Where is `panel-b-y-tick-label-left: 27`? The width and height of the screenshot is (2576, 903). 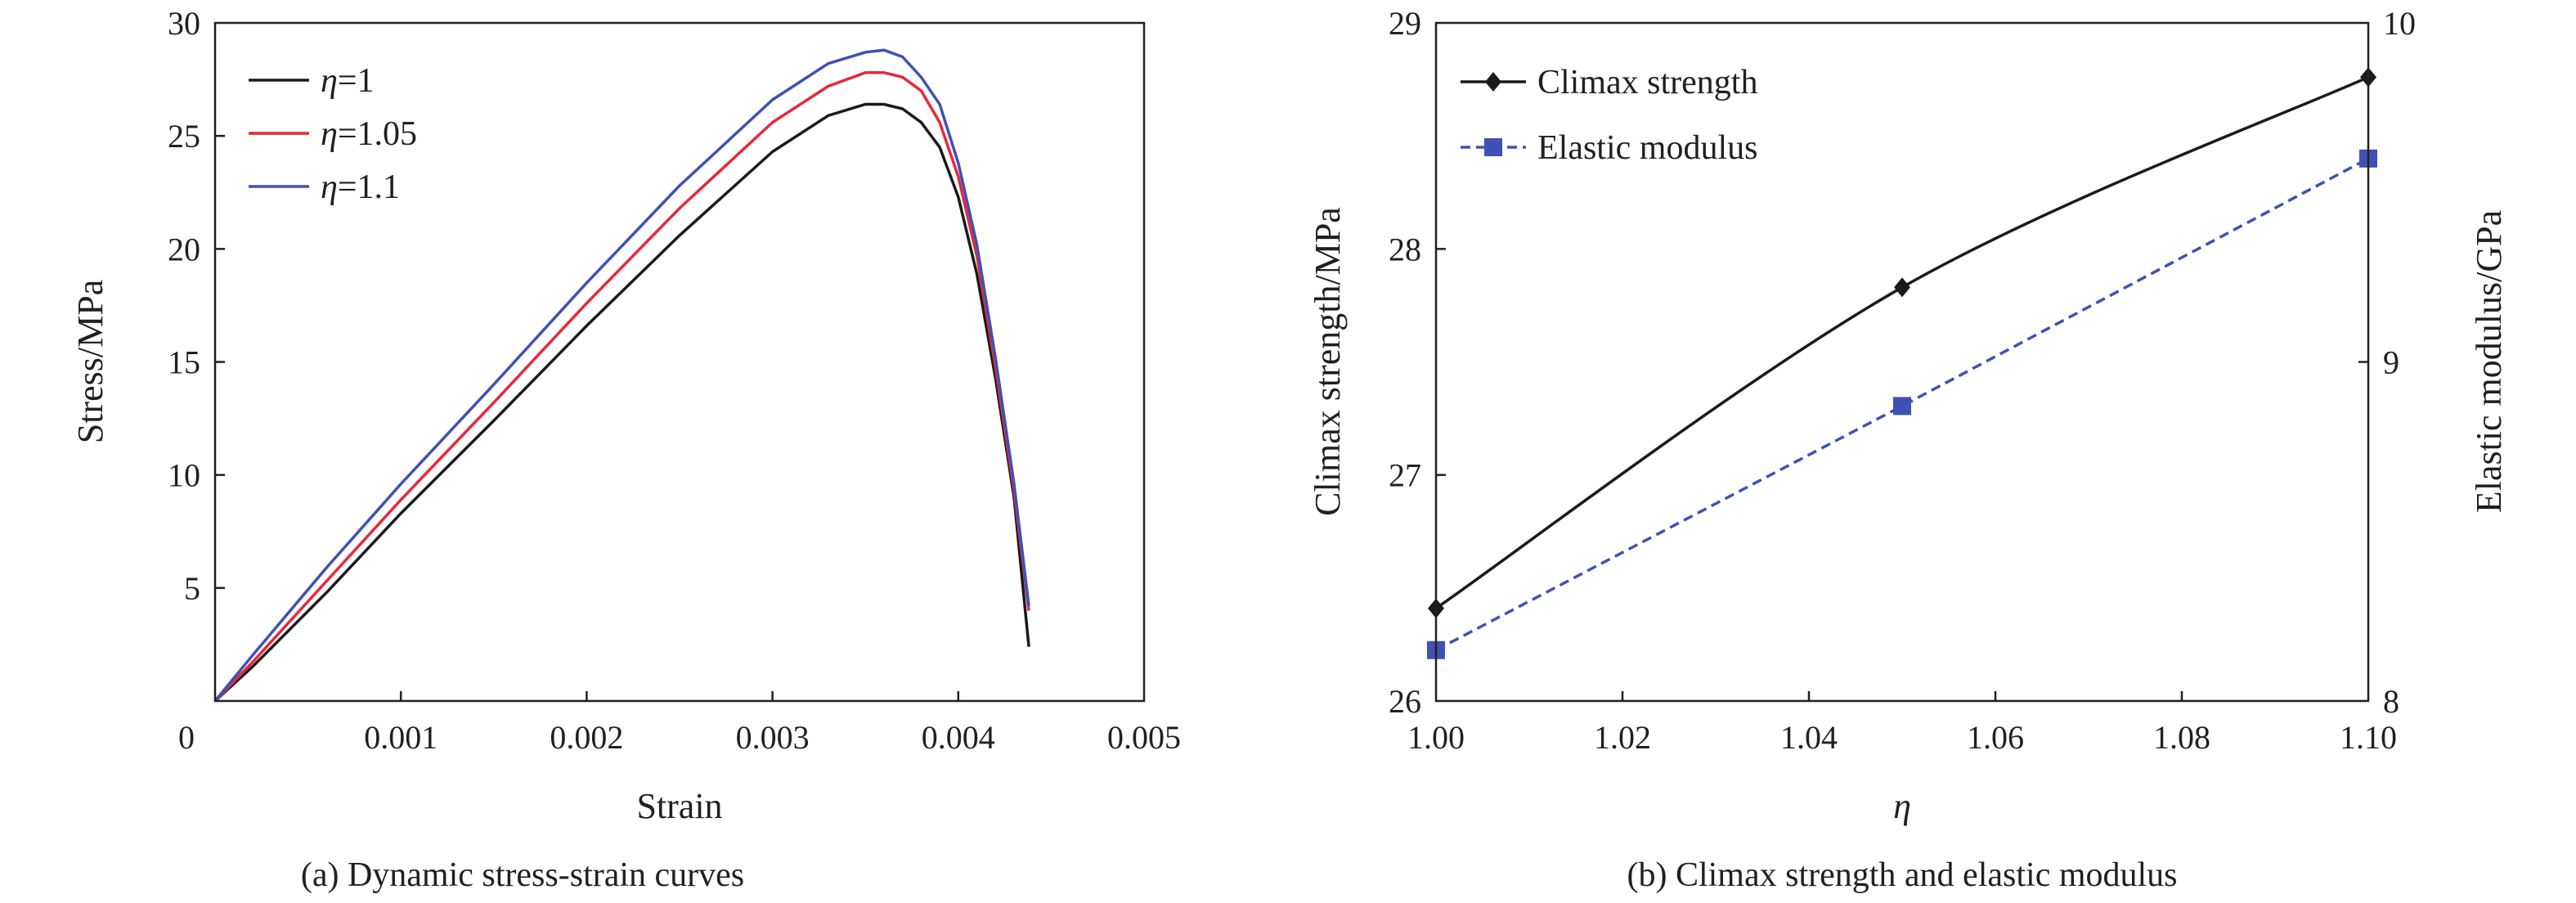
panel-b-y-tick-label-left: 27 is located at coordinates (1405, 476).